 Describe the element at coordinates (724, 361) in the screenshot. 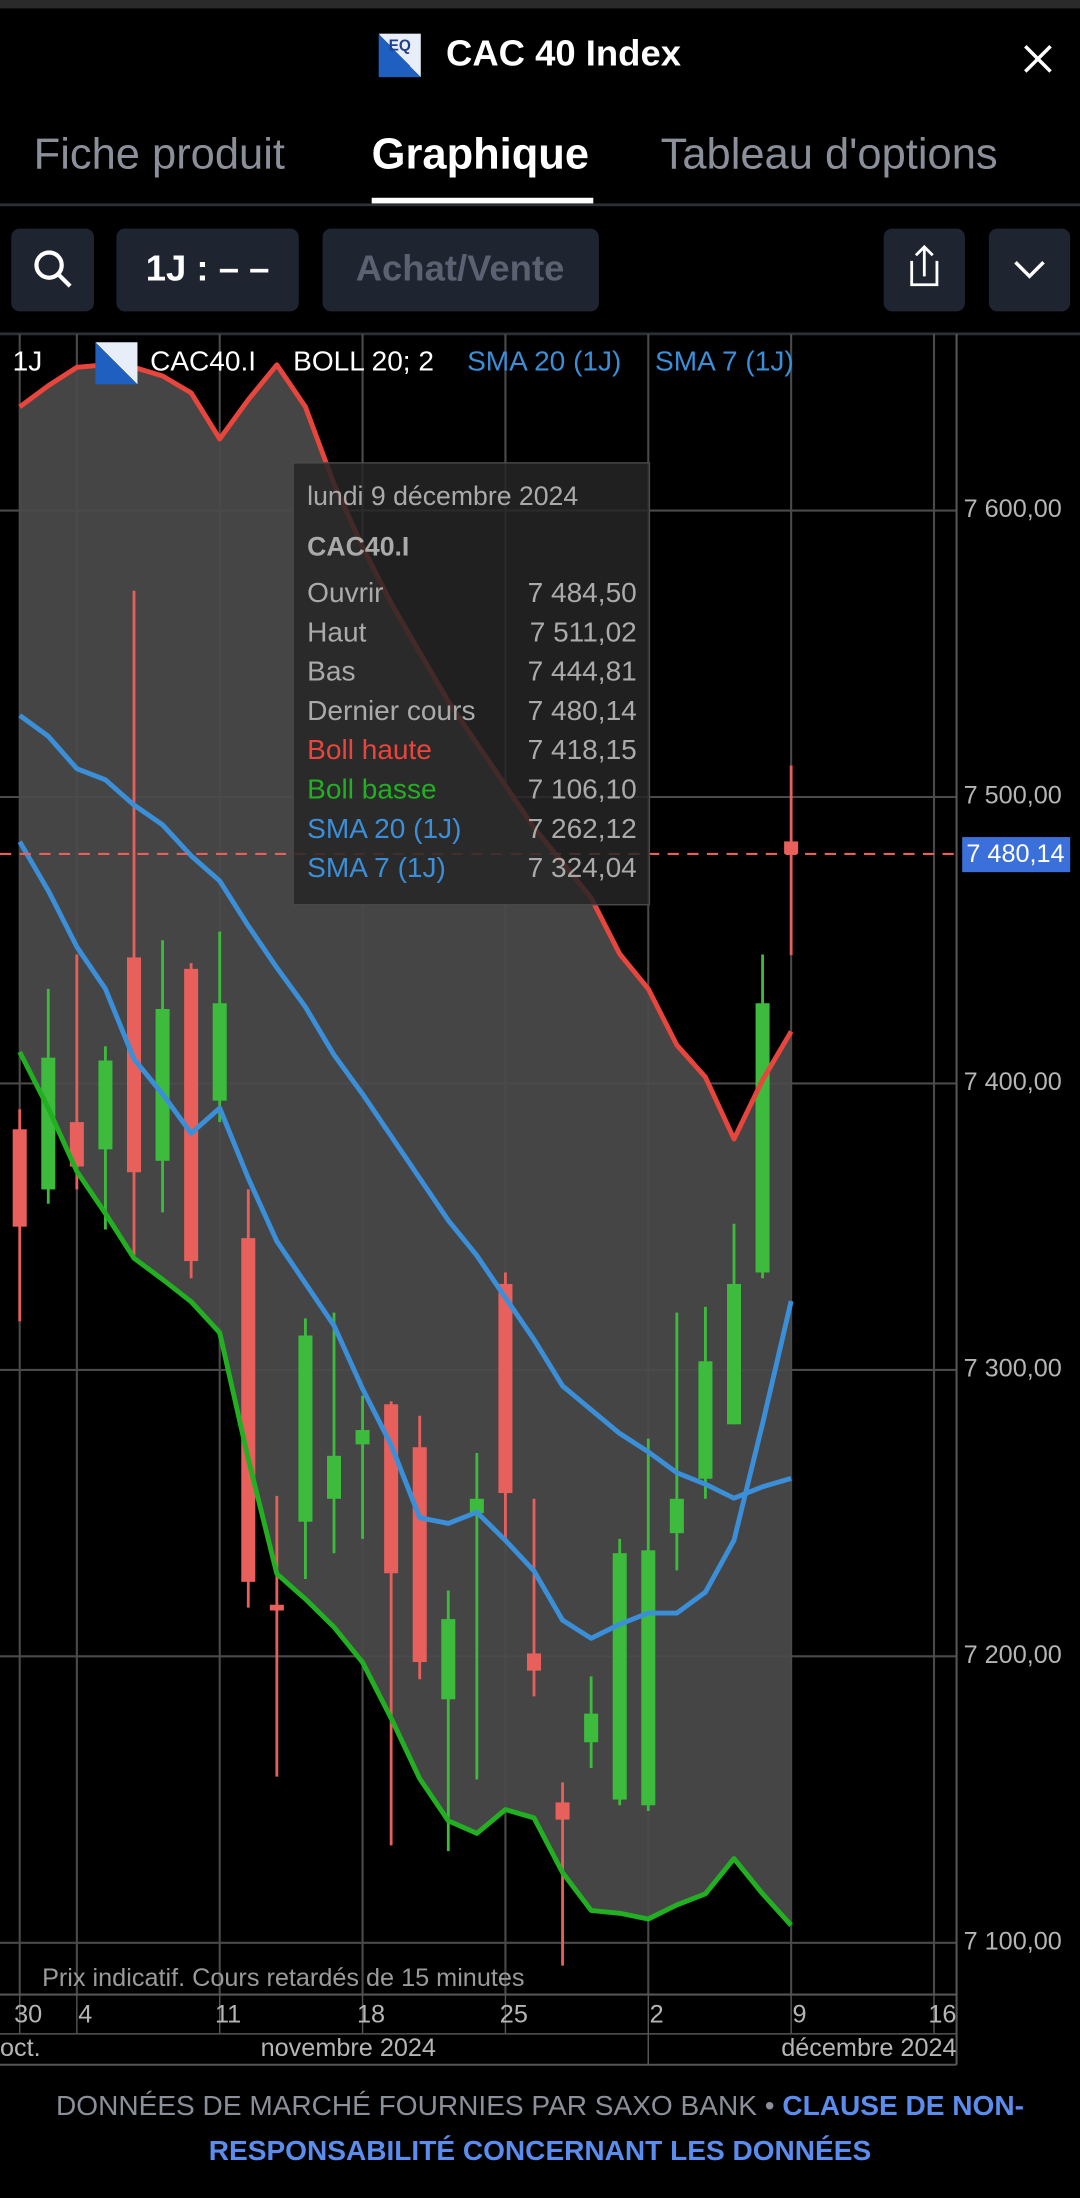

I see `legend-entry: SMA 7 (1J)` at that location.